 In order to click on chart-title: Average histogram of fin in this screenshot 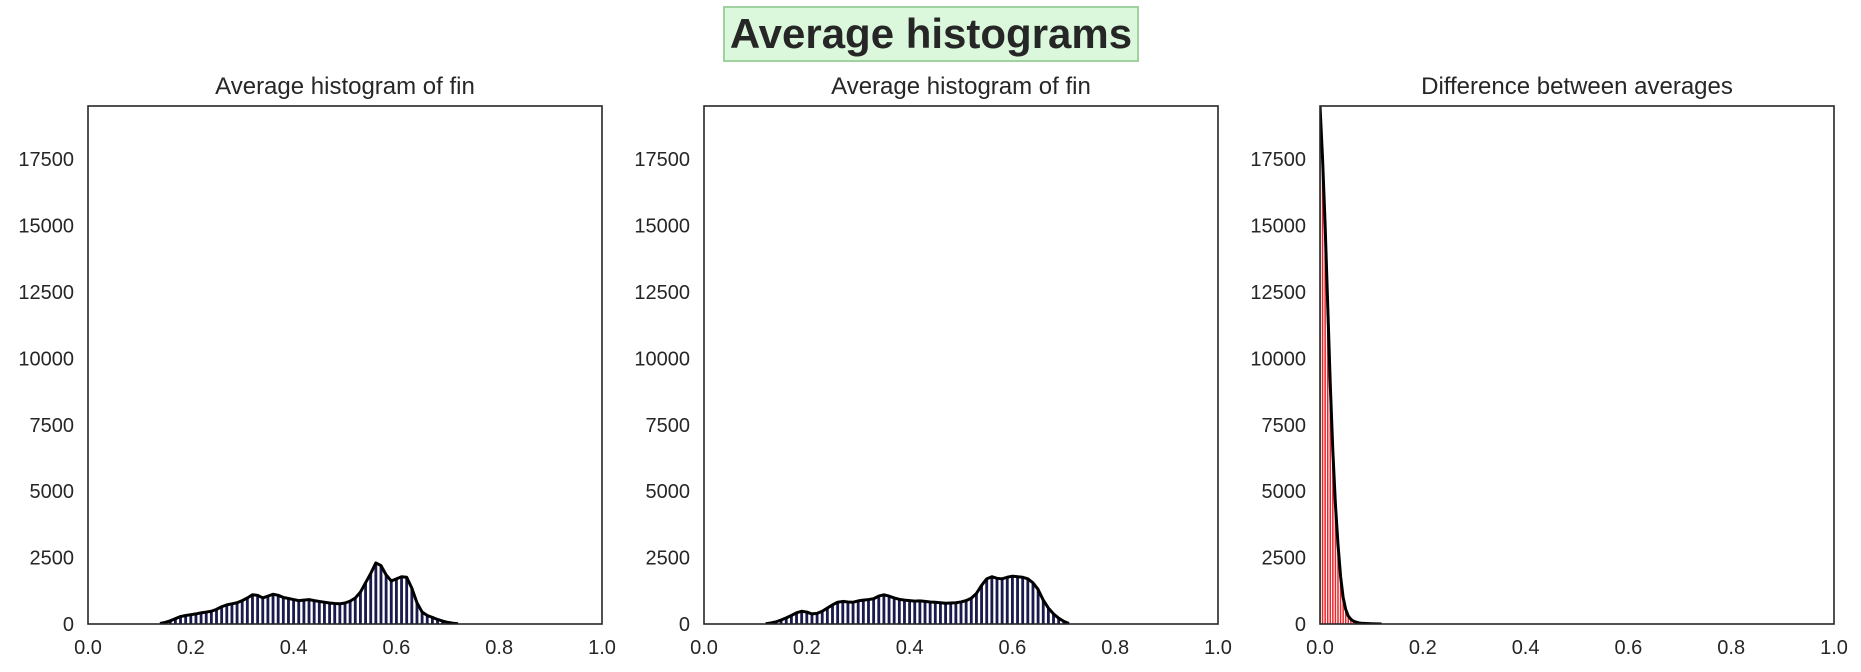, I will do `click(345, 86)`.